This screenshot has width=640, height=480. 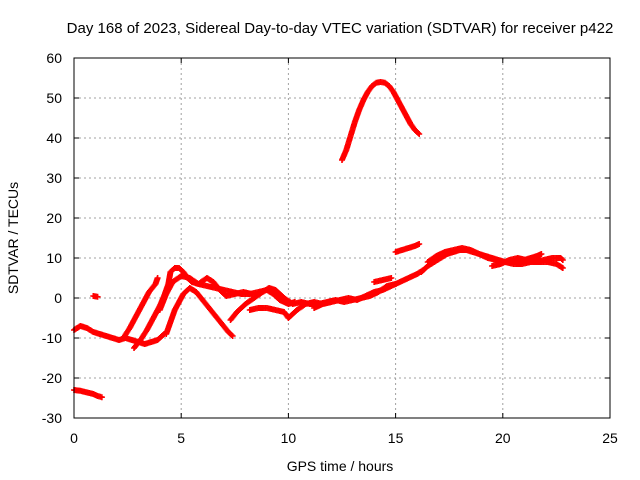 What do you see at coordinates (396, 438) in the screenshot?
I see `x-tick-label: 15` at bounding box center [396, 438].